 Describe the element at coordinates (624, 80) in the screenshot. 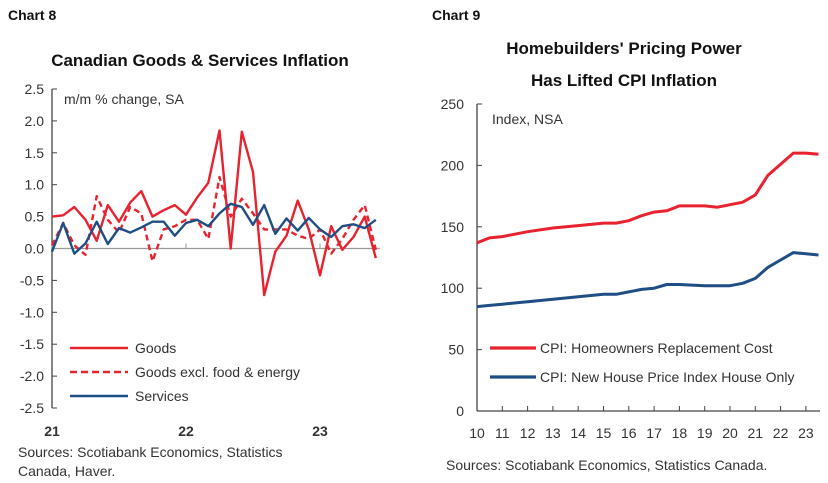

I see `chart9-title-line2: Has Lifted CPI Inflation` at that location.